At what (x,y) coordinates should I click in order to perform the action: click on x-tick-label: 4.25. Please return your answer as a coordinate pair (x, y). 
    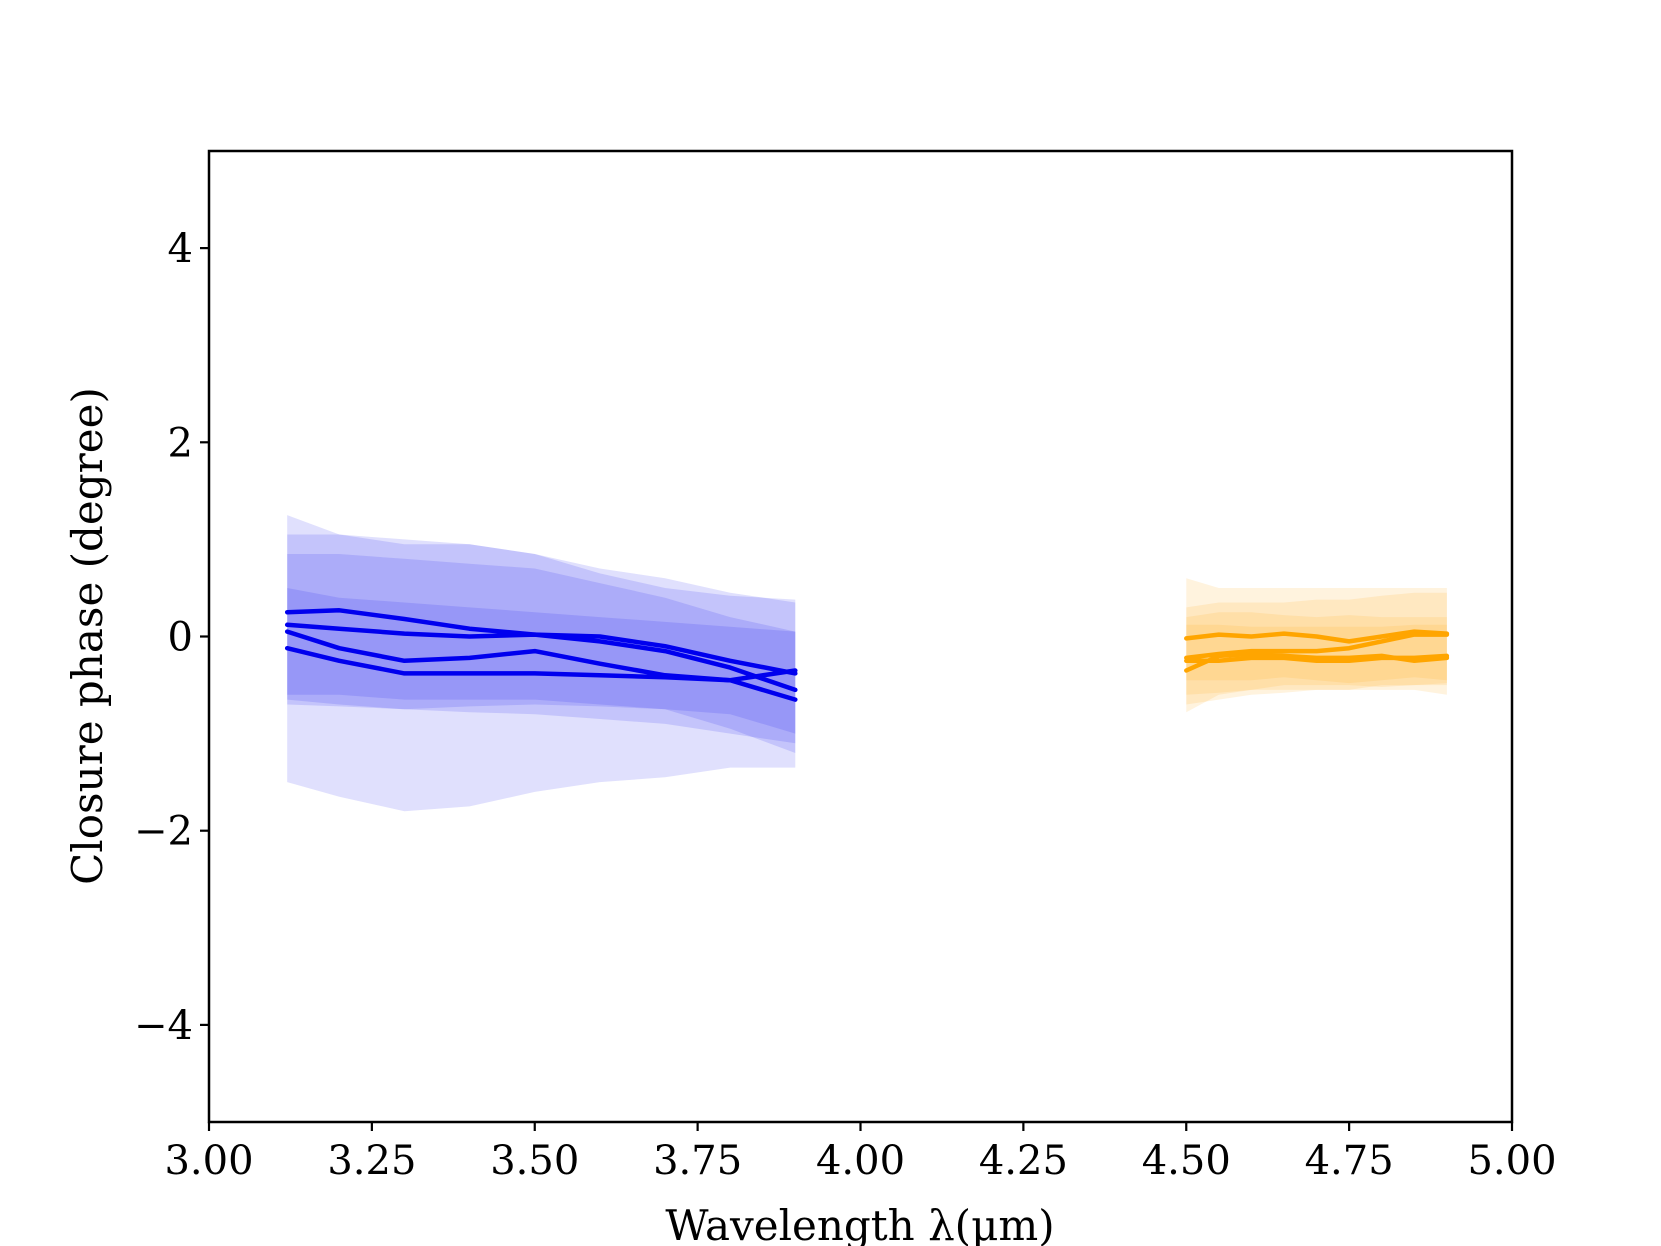
    Looking at the image, I should click on (1023, 1161).